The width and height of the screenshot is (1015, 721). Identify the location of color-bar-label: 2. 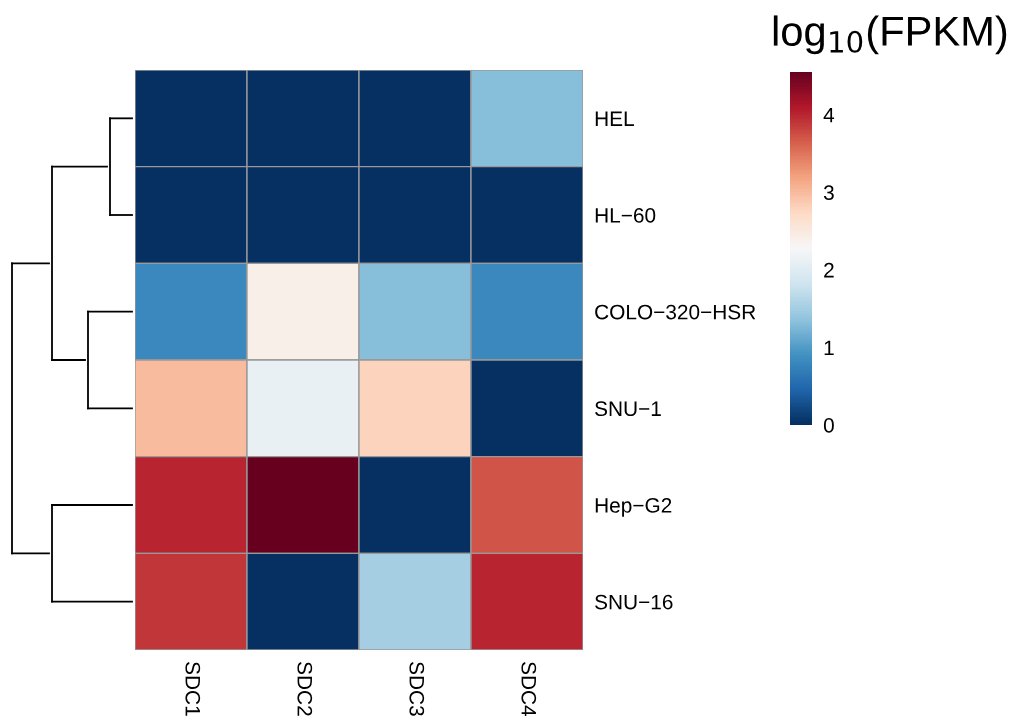
(829, 270).